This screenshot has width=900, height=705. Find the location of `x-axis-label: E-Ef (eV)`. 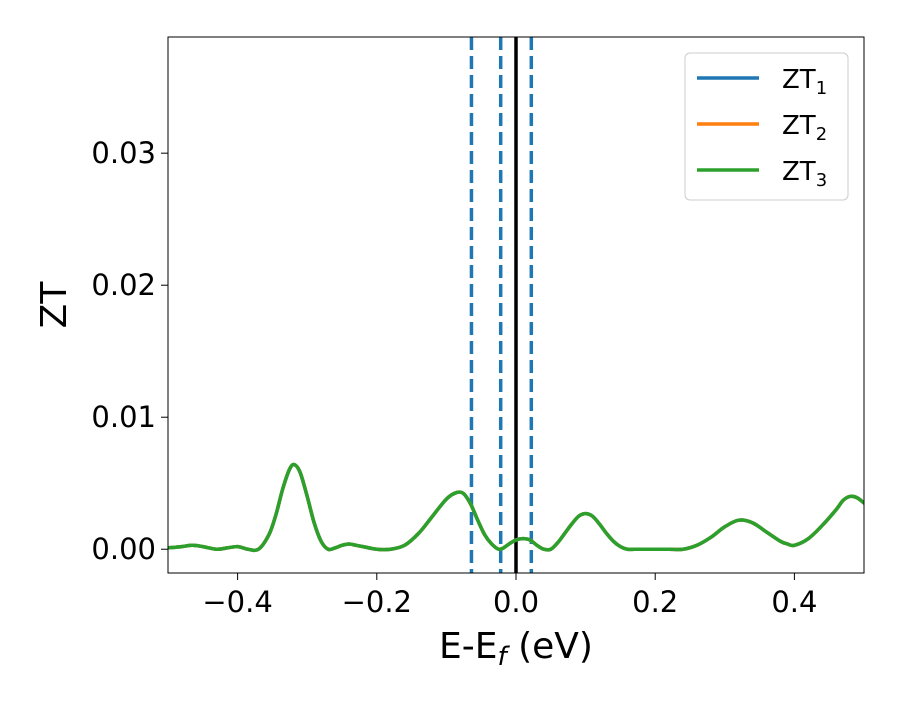

x-axis-label: E-Ef (eV) is located at coordinates (516, 649).